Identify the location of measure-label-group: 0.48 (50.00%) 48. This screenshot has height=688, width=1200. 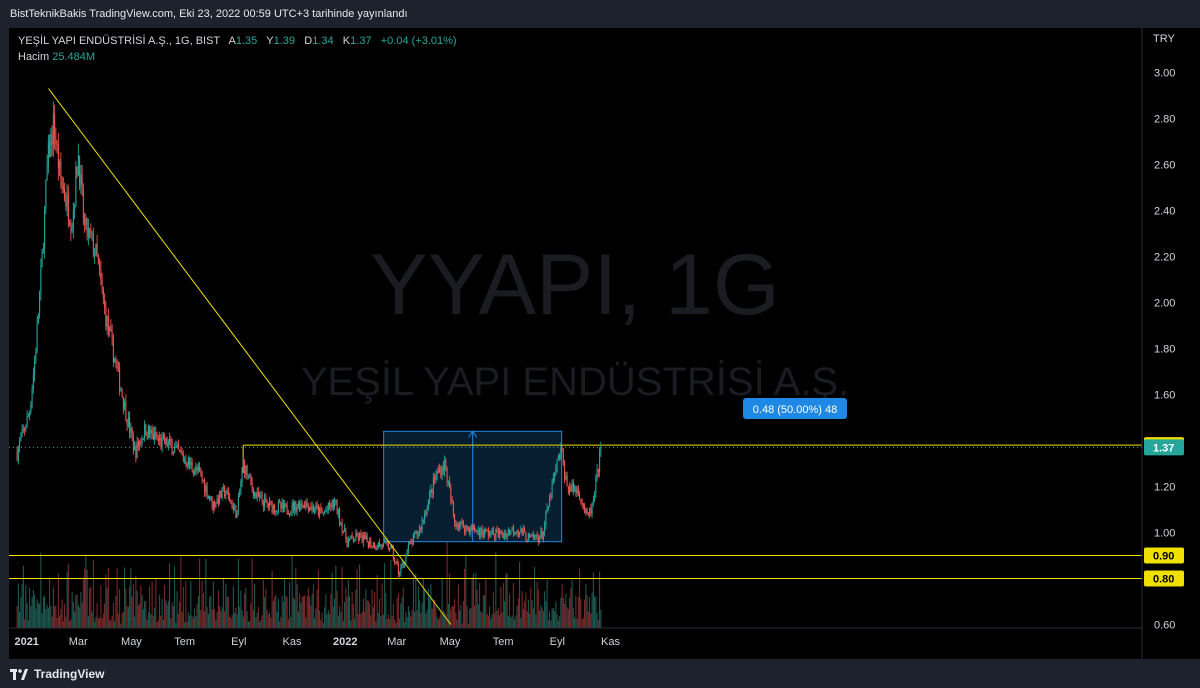
(795, 408).